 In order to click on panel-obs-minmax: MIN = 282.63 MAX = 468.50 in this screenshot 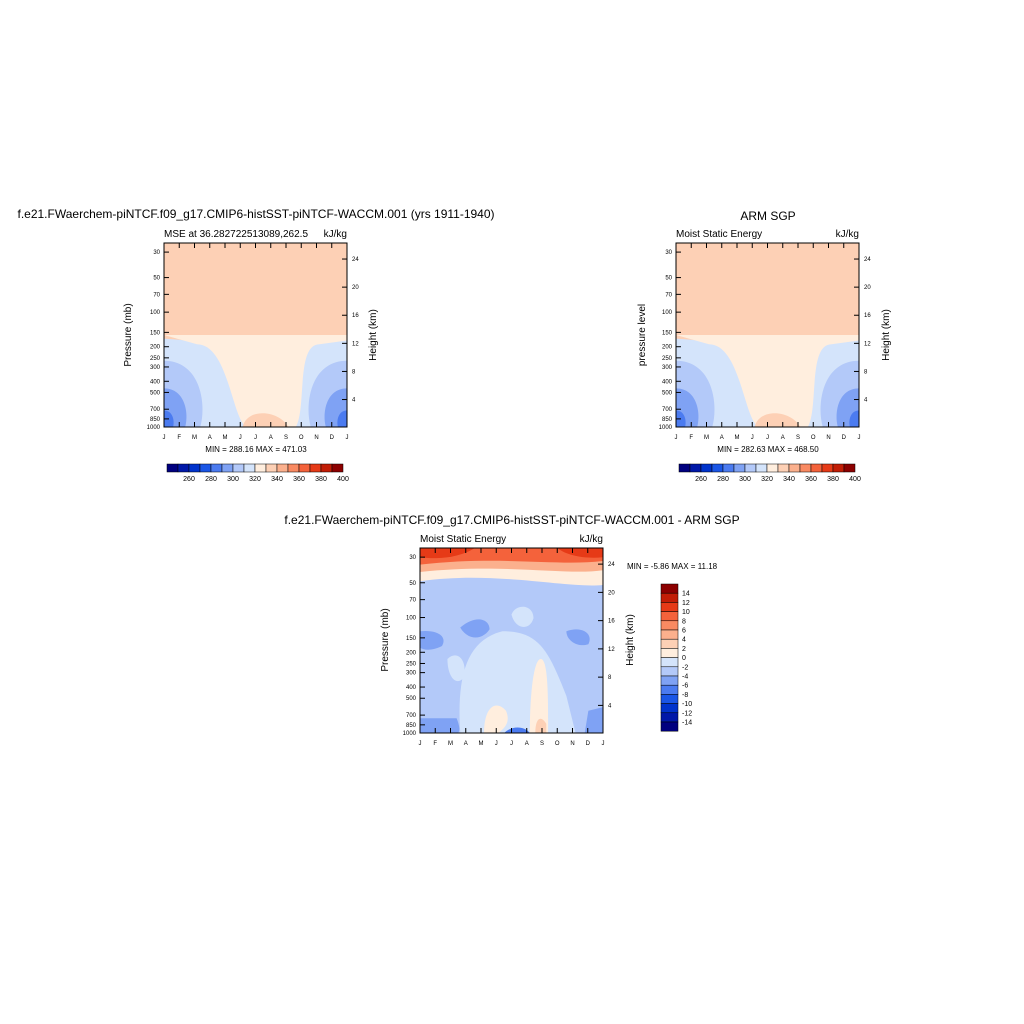, I will do `click(768, 449)`.